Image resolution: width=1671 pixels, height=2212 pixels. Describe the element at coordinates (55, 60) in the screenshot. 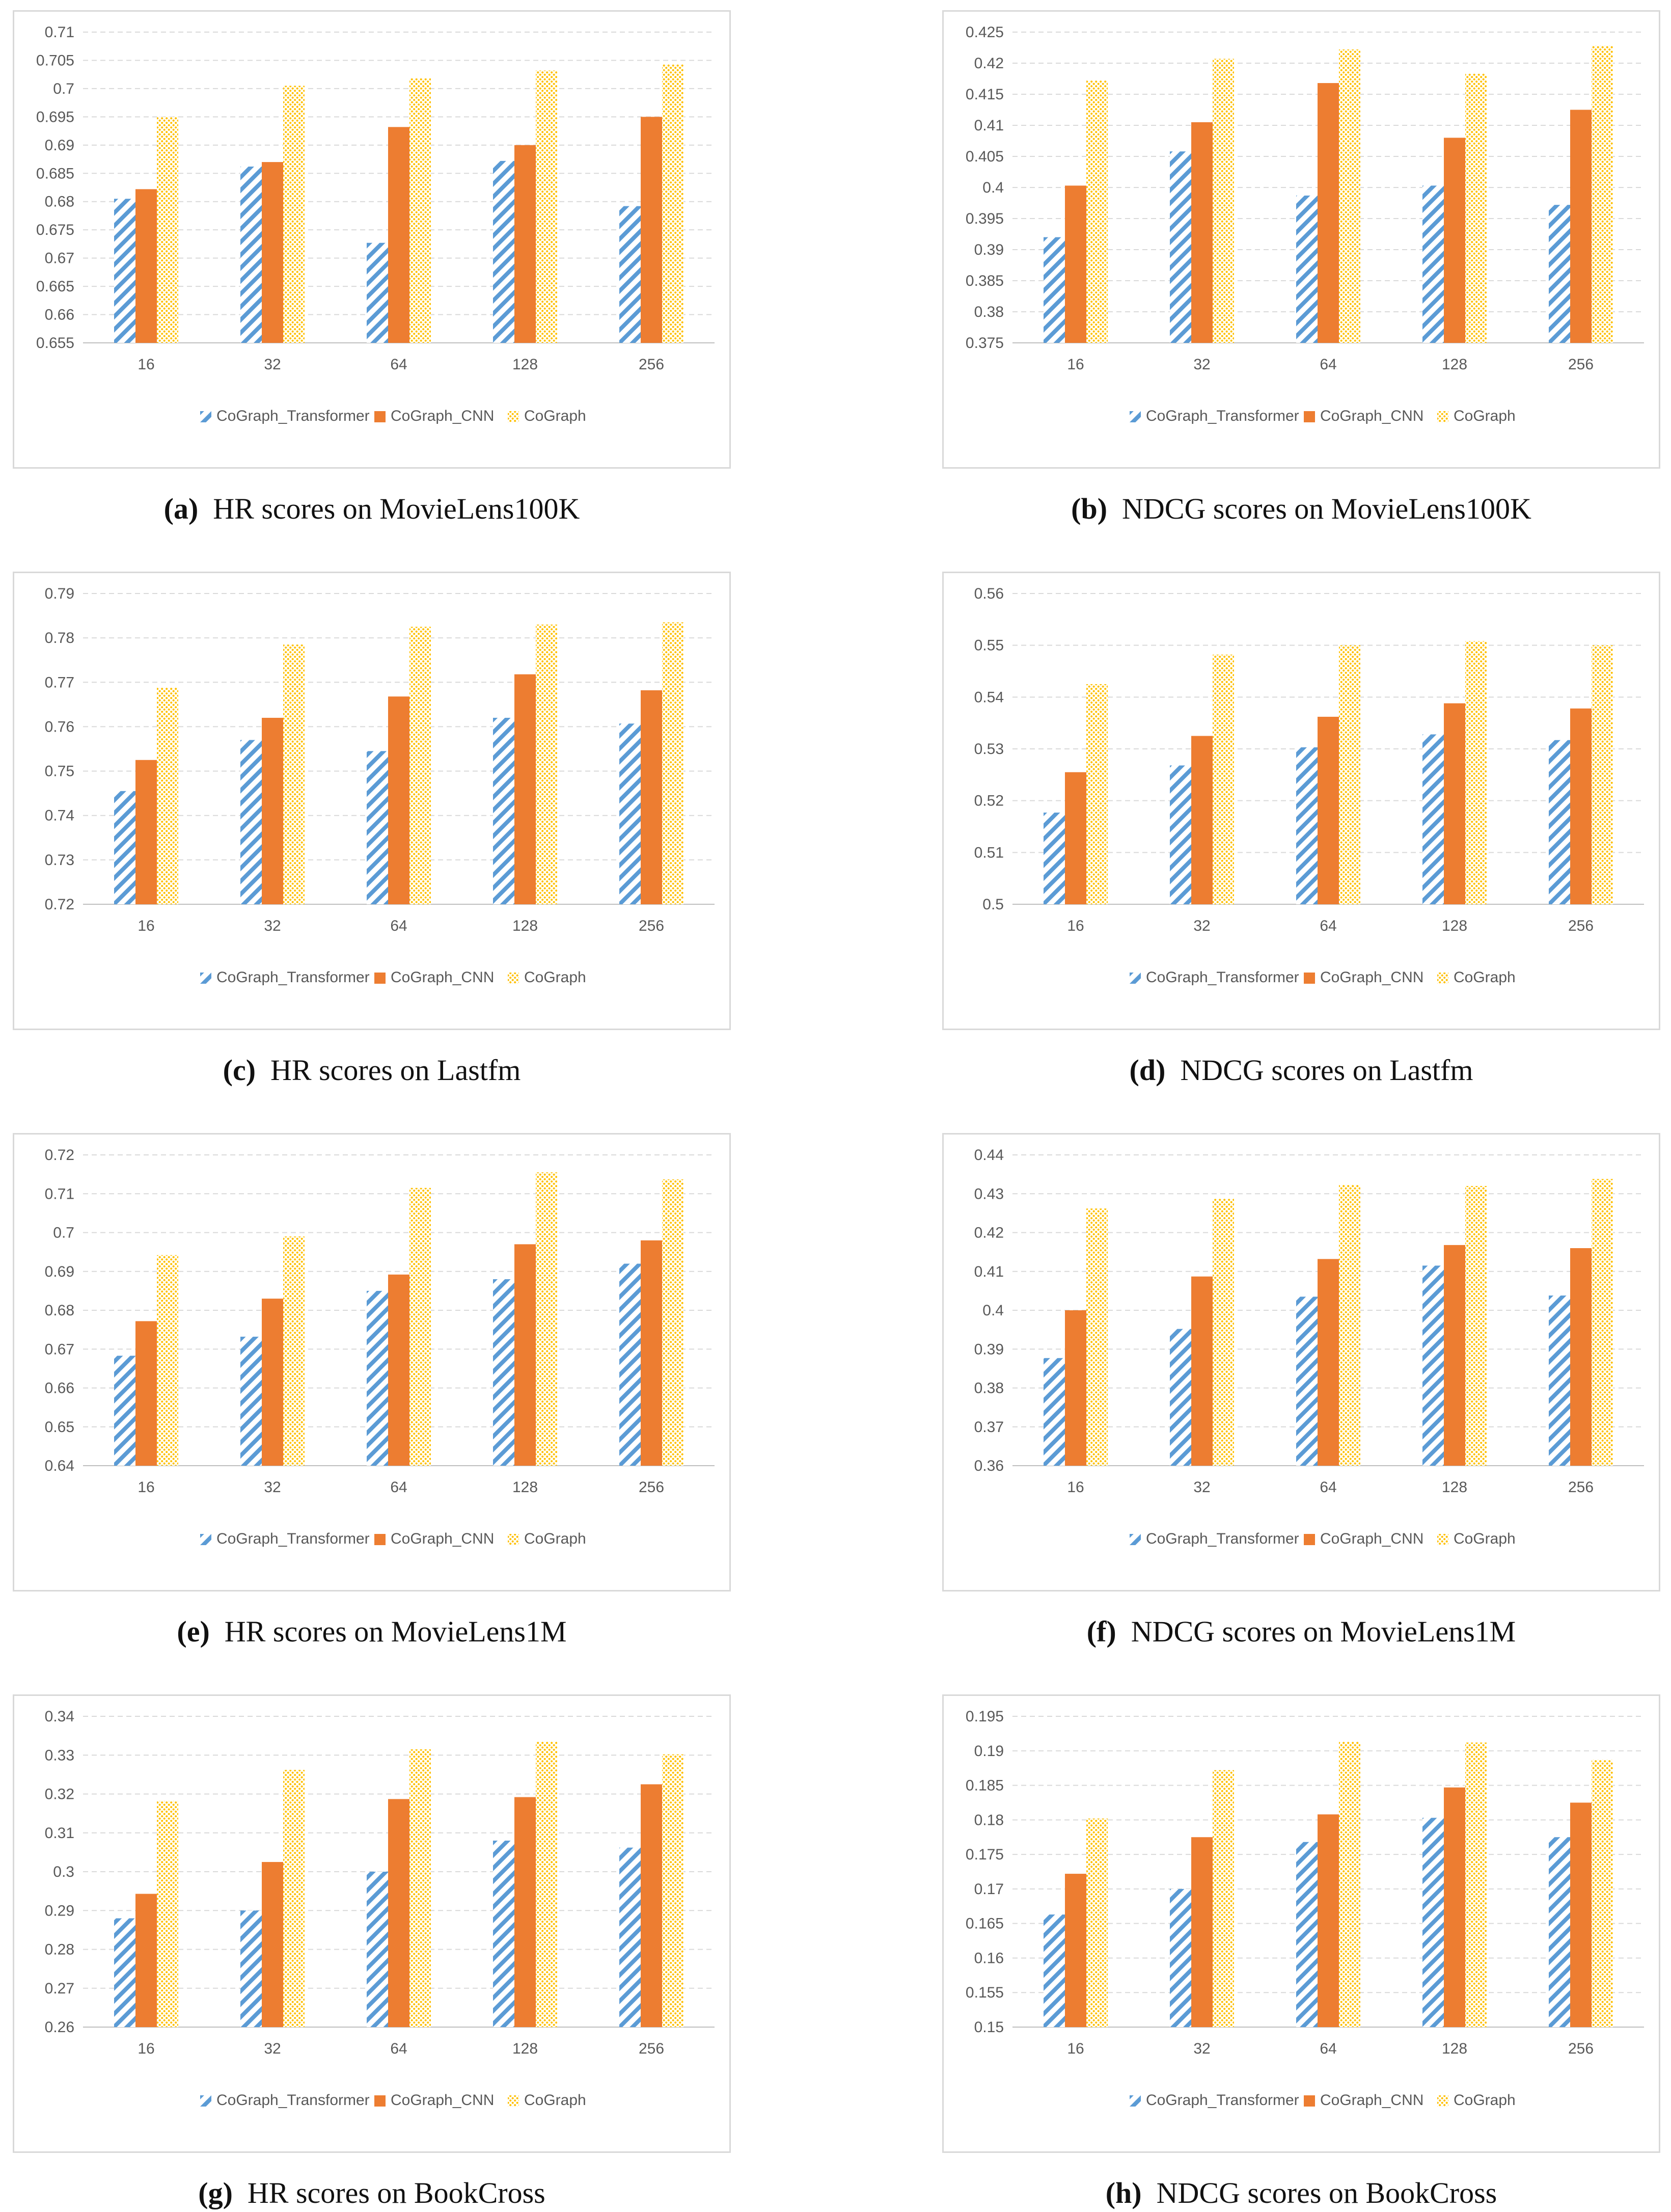

I see `y-tick-label: 0.705` at that location.